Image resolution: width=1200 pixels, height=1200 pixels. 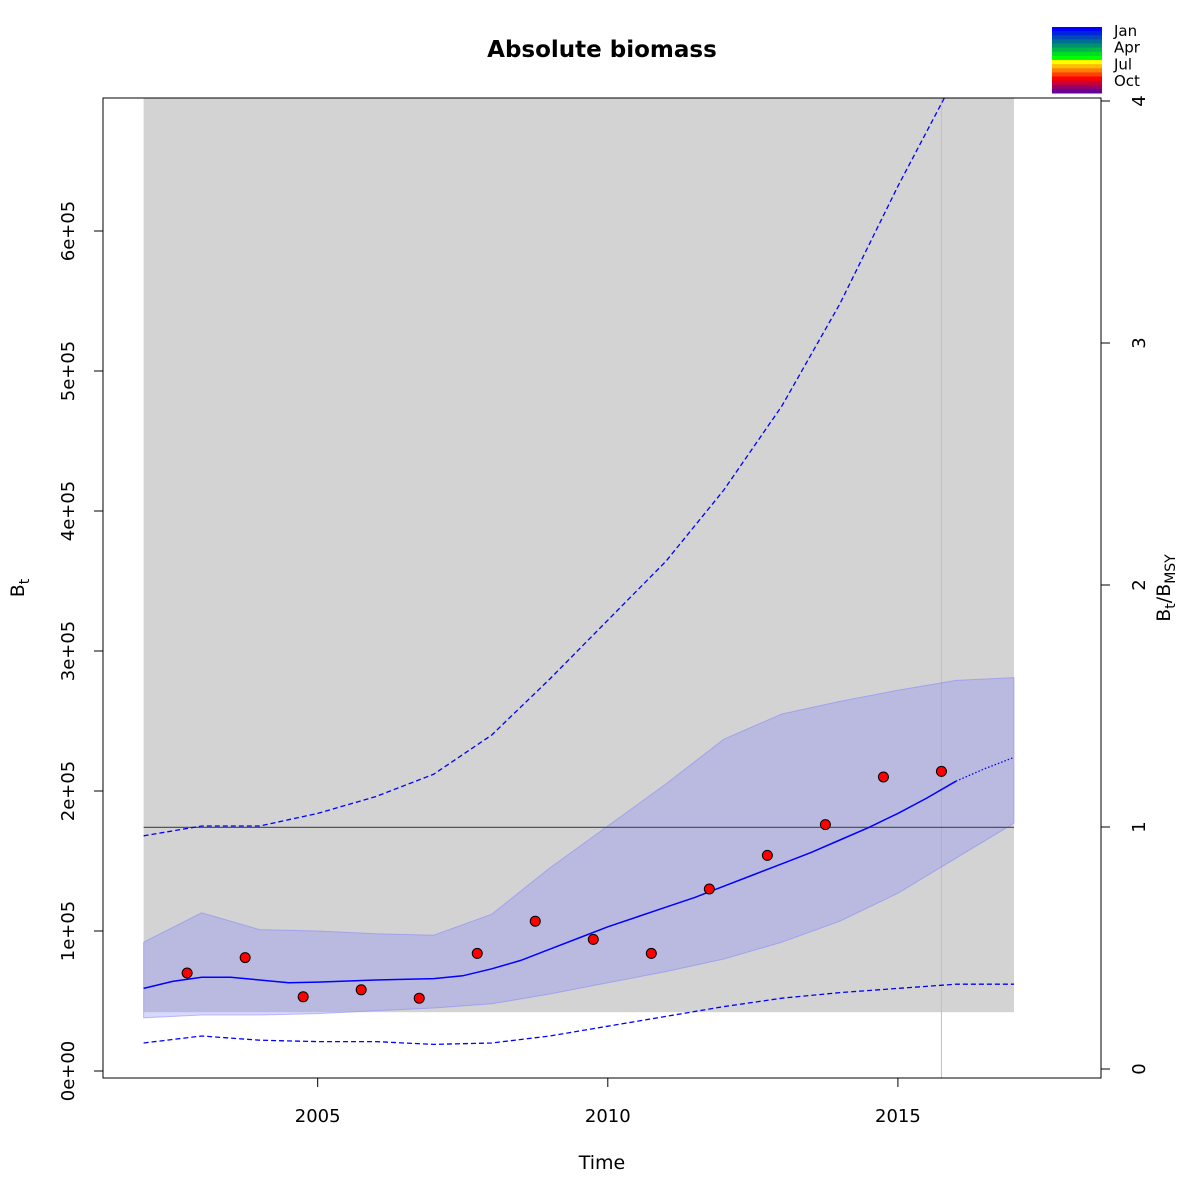 What do you see at coordinates (1139, 584) in the screenshot?
I see `y2-tick-label: 2` at bounding box center [1139, 584].